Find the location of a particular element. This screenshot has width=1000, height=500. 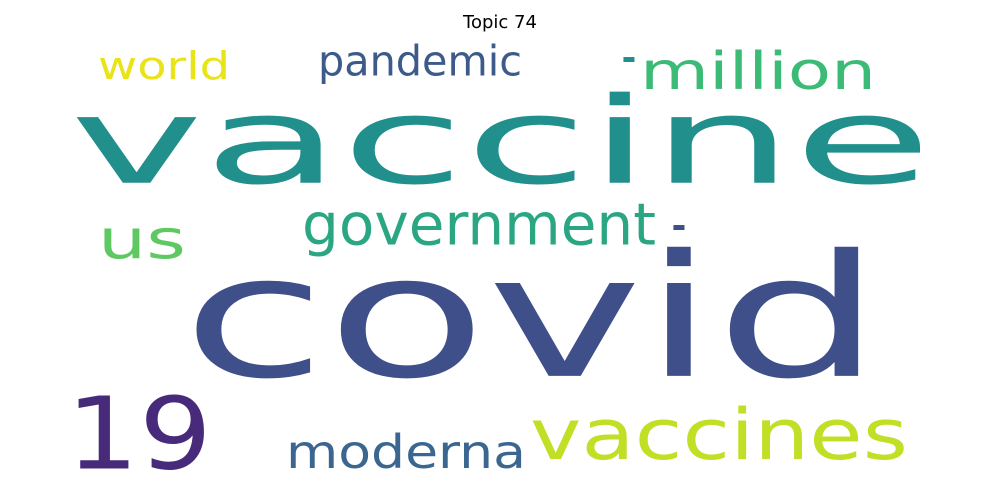

word-pandemic: pandemic is located at coordinates (420, 61).